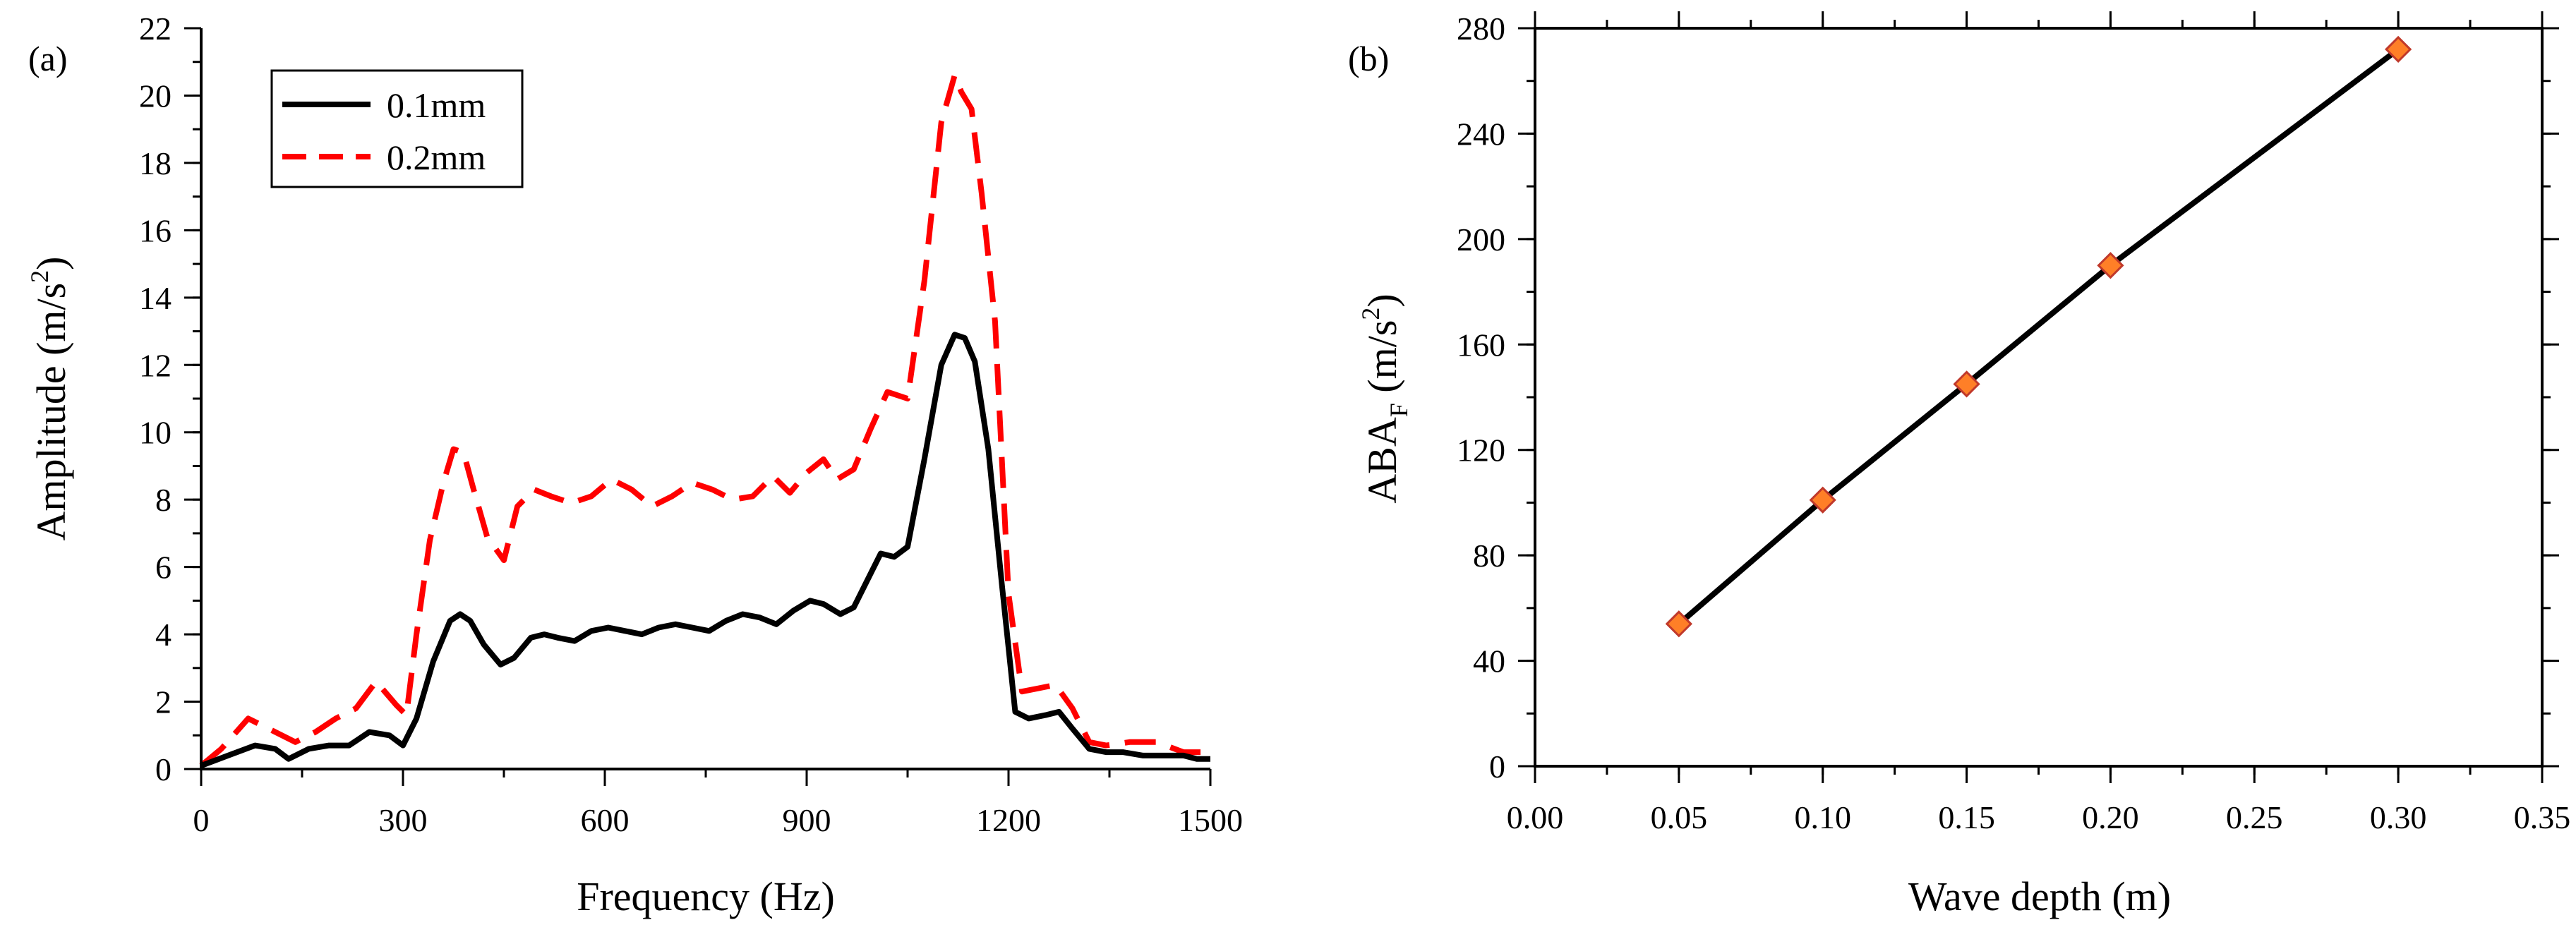 Image resolution: width=2576 pixels, height=932 pixels. What do you see at coordinates (2398, 817) in the screenshot?
I see `x-tick-label: 0.30` at bounding box center [2398, 817].